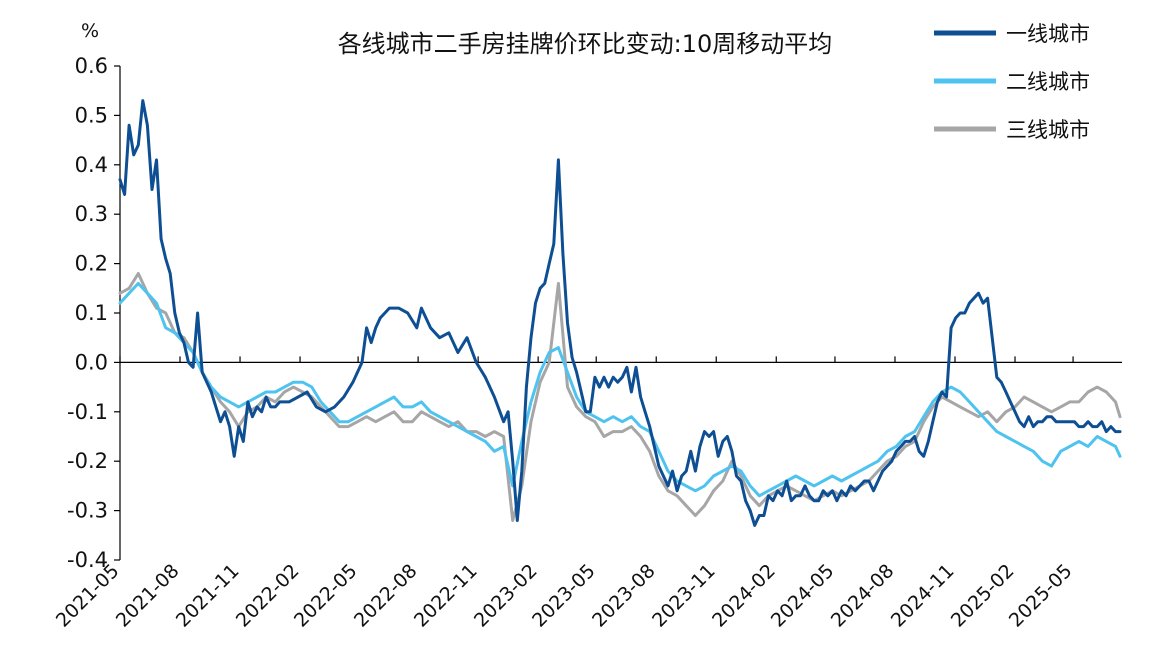 The width and height of the screenshot is (1168, 665). Describe the element at coordinates (91, 66) in the screenshot. I see `y-tick-label: 0.6` at that location.